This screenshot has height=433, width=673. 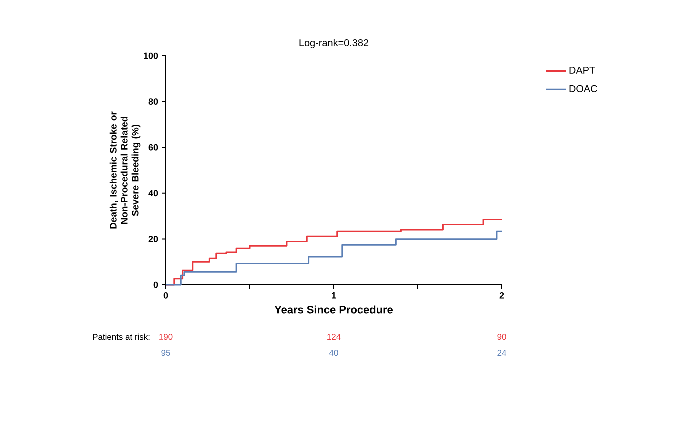 I want to click on x-axis-title: Years Since Procedure, so click(x=334, y=310).